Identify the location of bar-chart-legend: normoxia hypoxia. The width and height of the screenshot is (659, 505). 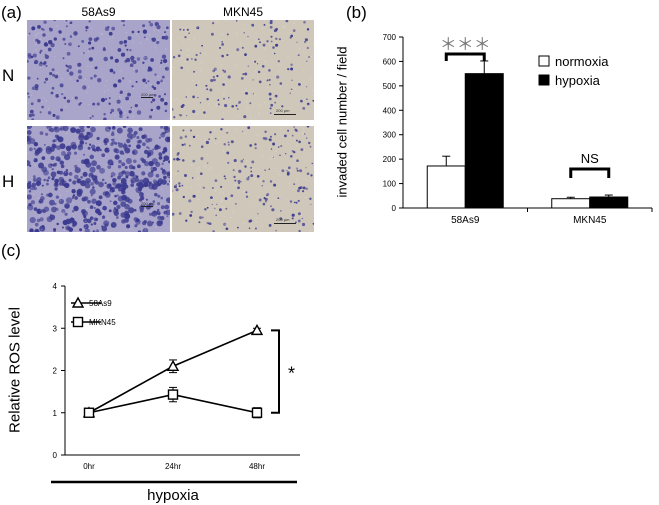
(573, 71).